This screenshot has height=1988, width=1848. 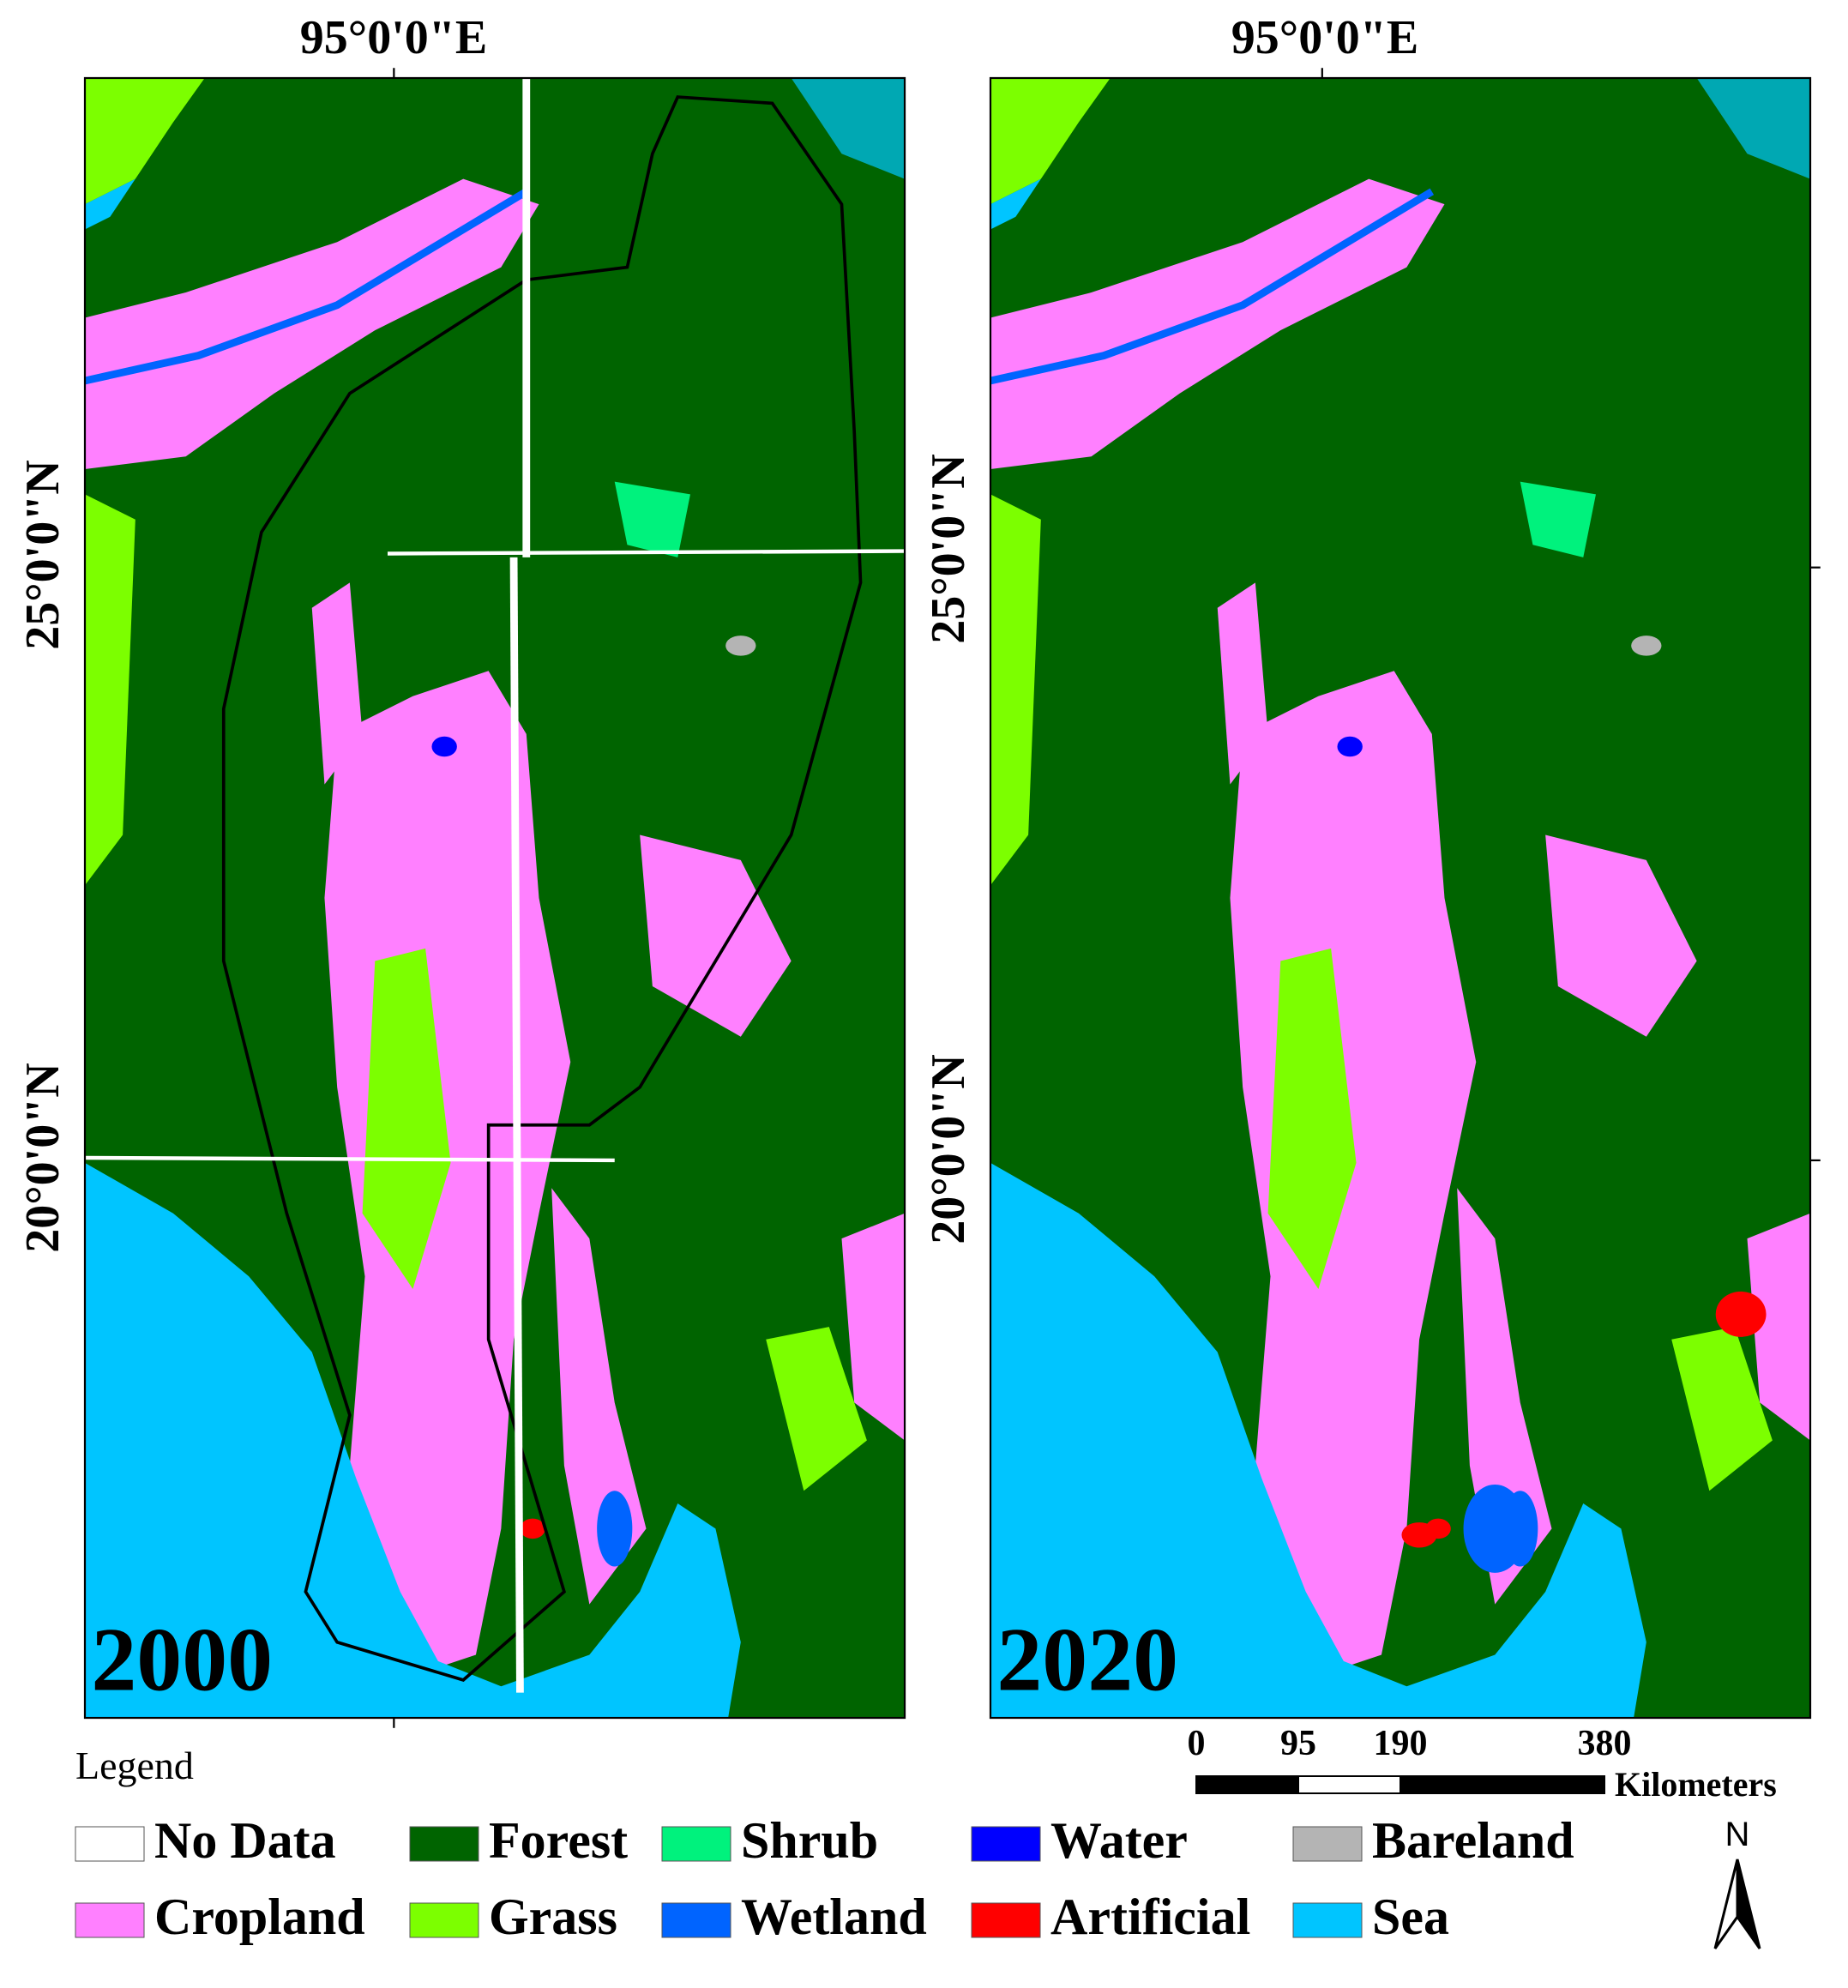 What do you see at coordinates (558, 1841) in the screenshot?
I see `legend-label: Forest` at bounding box center [558, 1841].